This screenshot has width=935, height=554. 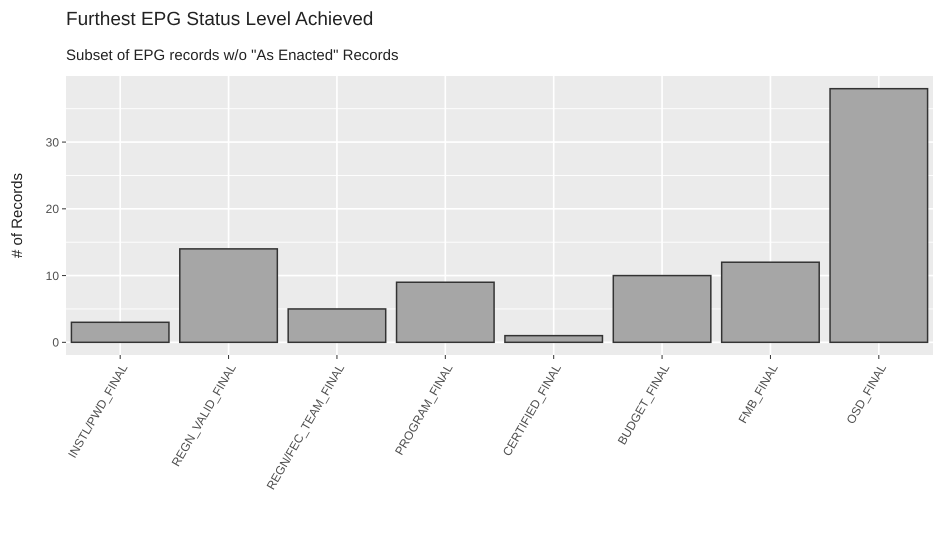 I want to click on y-tick-label: 30, so click(x=53, y=142).